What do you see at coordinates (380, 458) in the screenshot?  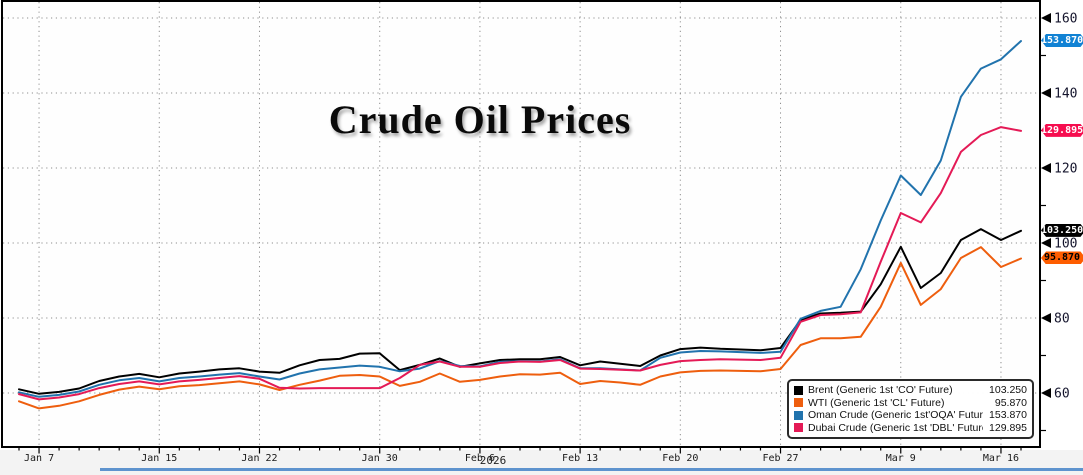 I see `x-axis-label: Jan 30` at bounding box center [380, 458].